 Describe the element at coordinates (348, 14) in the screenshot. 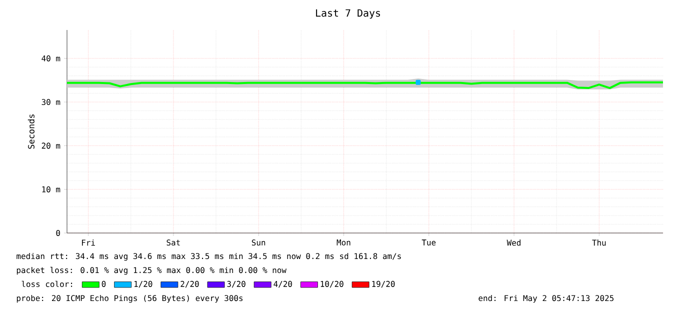

I see `chart-title: Last 7 Days` at that location.